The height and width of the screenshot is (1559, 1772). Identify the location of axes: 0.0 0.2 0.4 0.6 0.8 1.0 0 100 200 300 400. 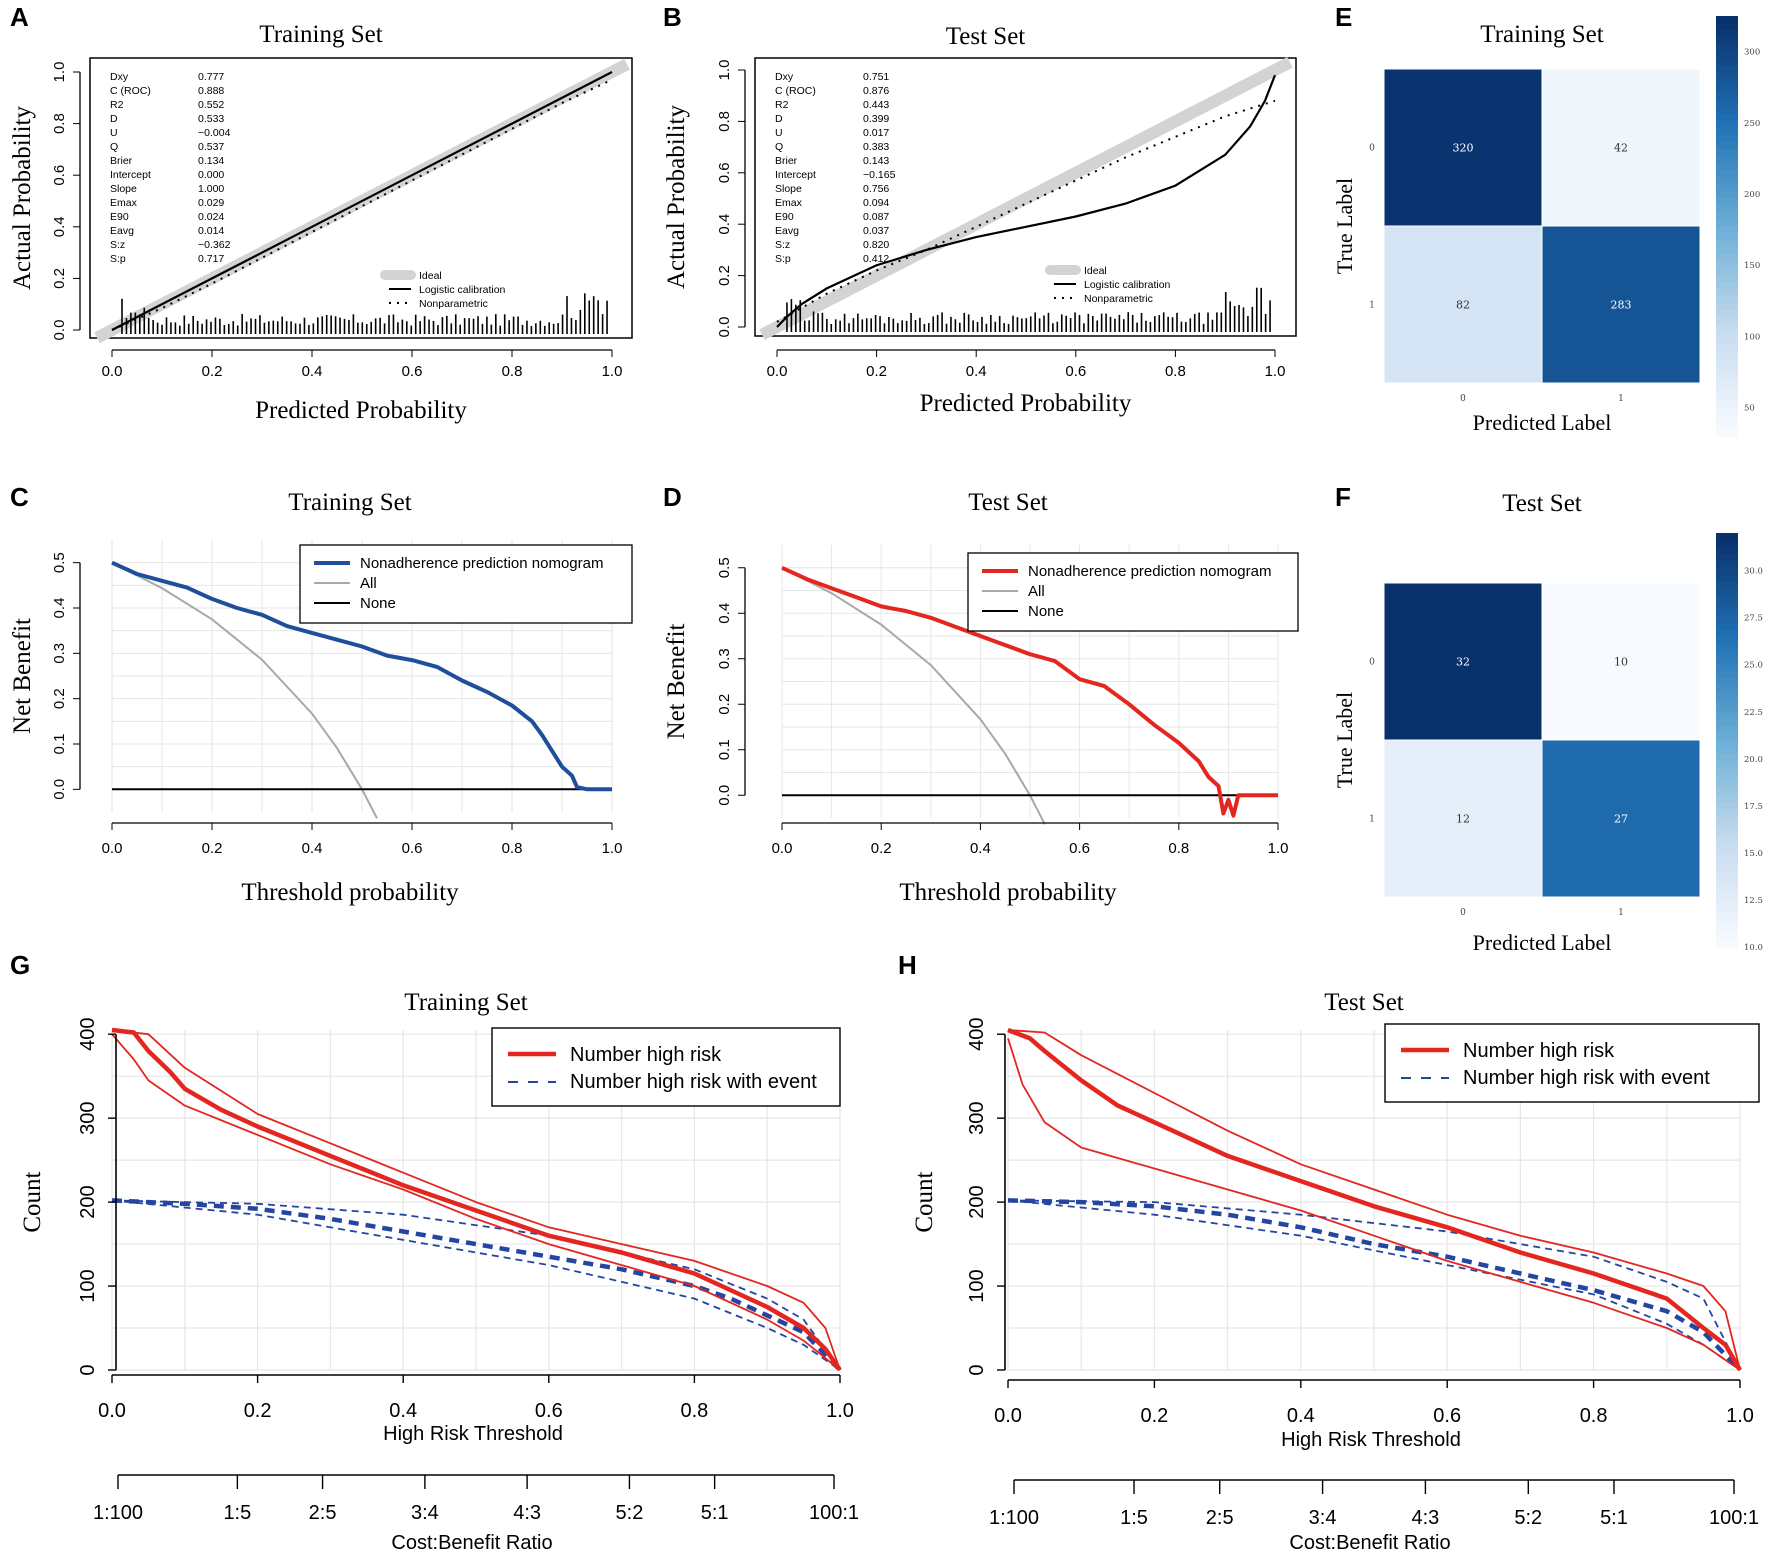
(465, 1220).